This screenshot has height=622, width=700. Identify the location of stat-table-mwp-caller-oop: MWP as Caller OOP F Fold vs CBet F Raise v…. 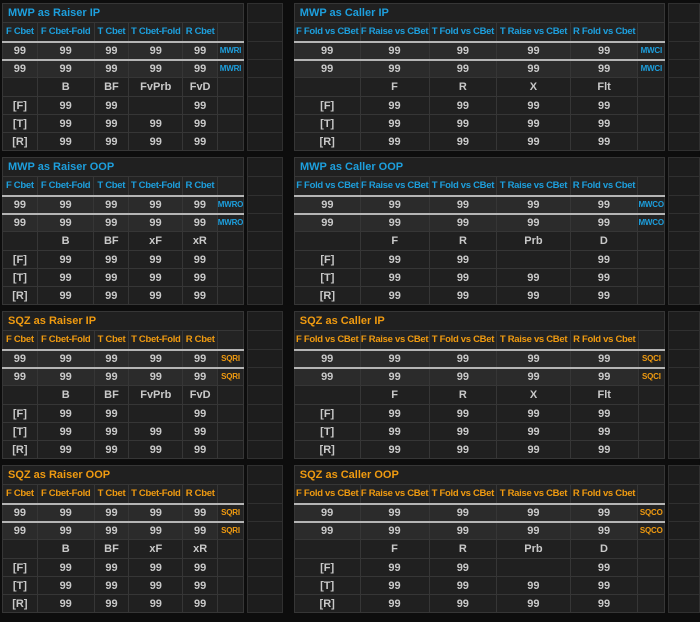
(480, 231).